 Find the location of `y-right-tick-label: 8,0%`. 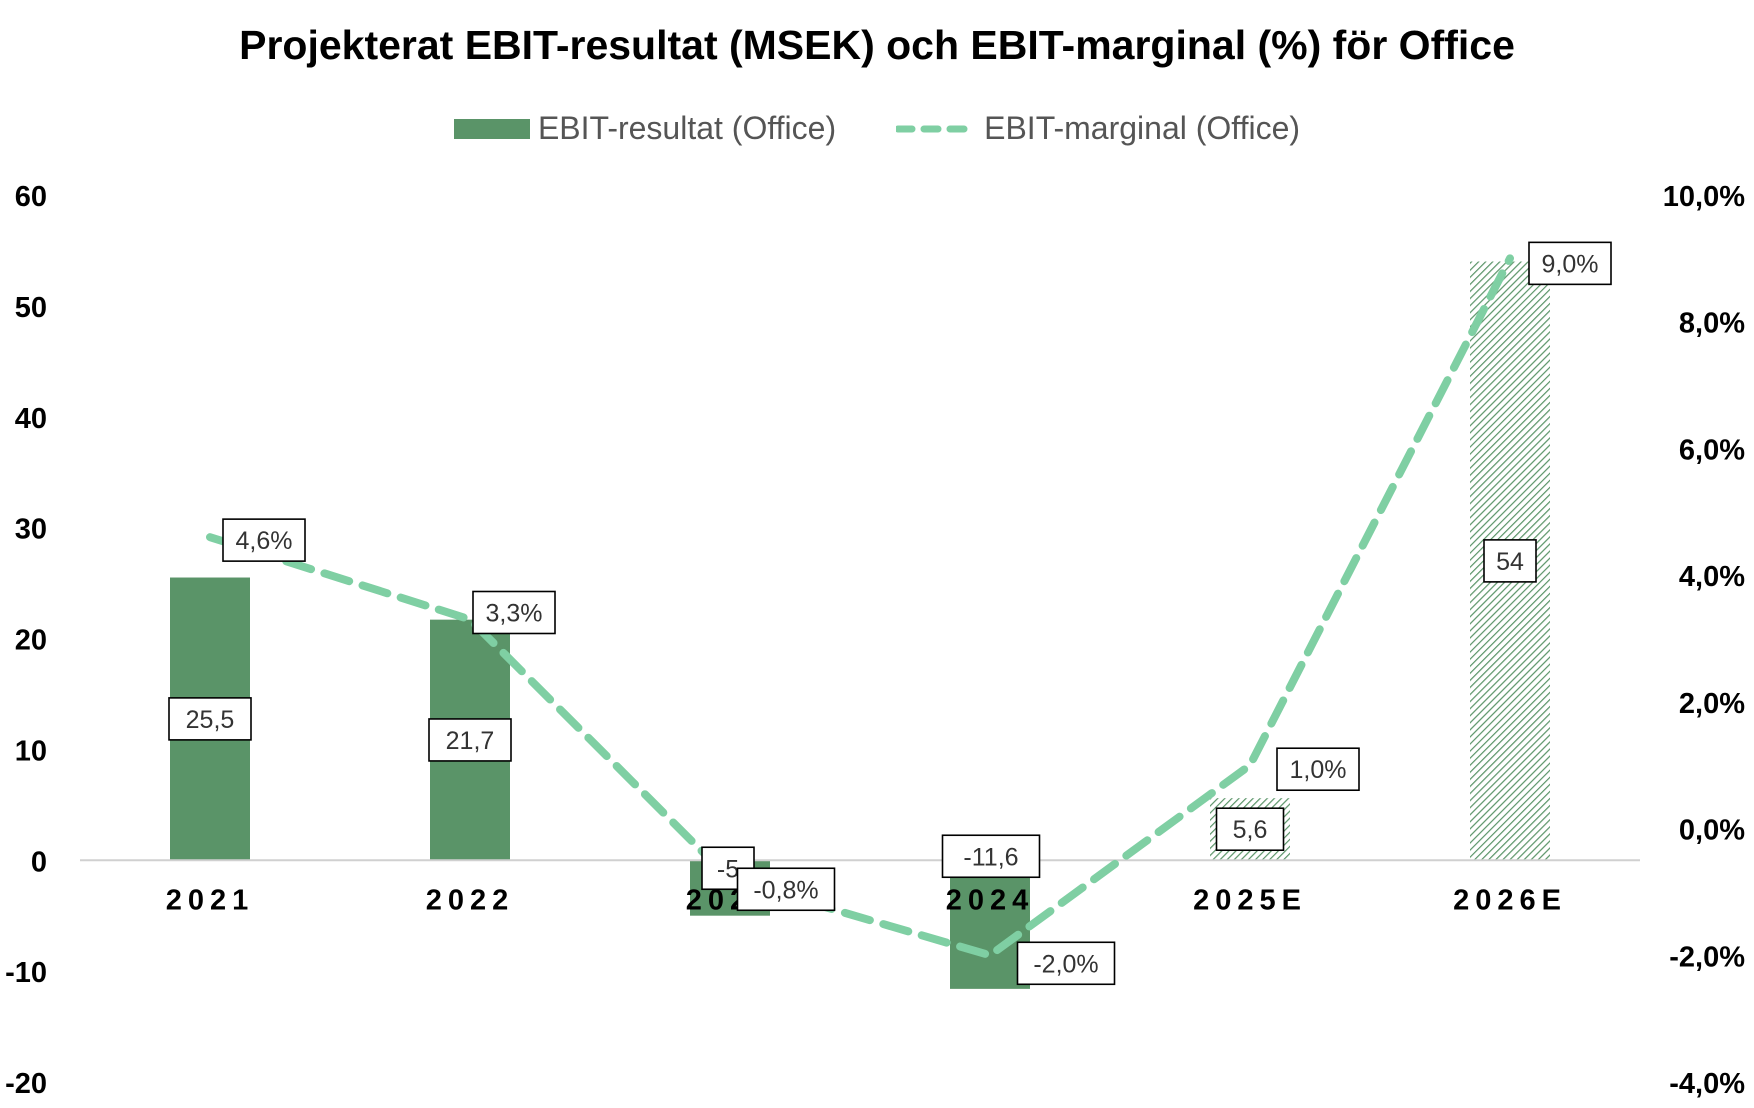

y-right-tick-label: 8,0% is located at coordinates (1712, 324).